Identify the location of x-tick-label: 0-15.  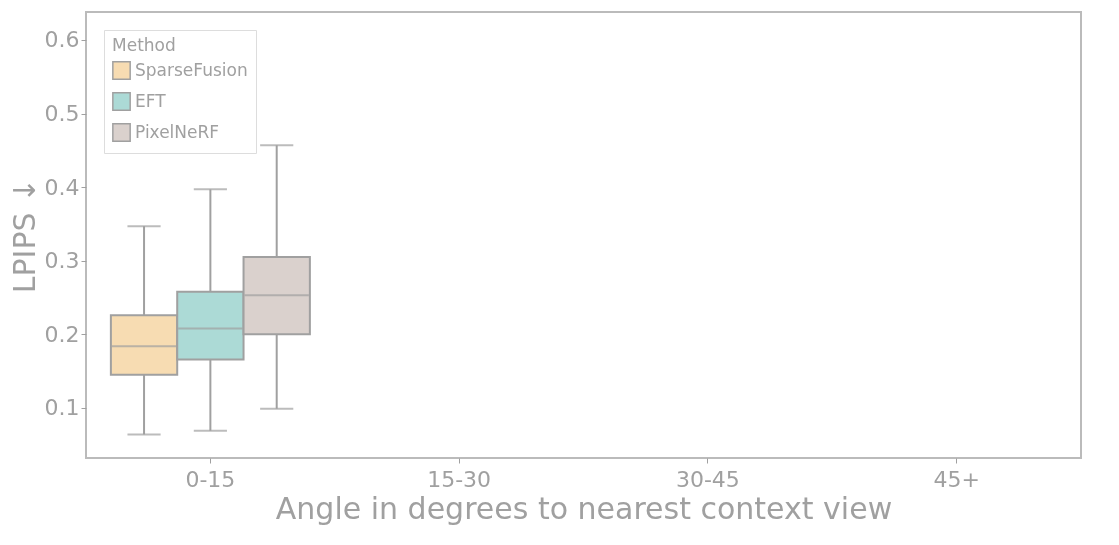
(210, 479).